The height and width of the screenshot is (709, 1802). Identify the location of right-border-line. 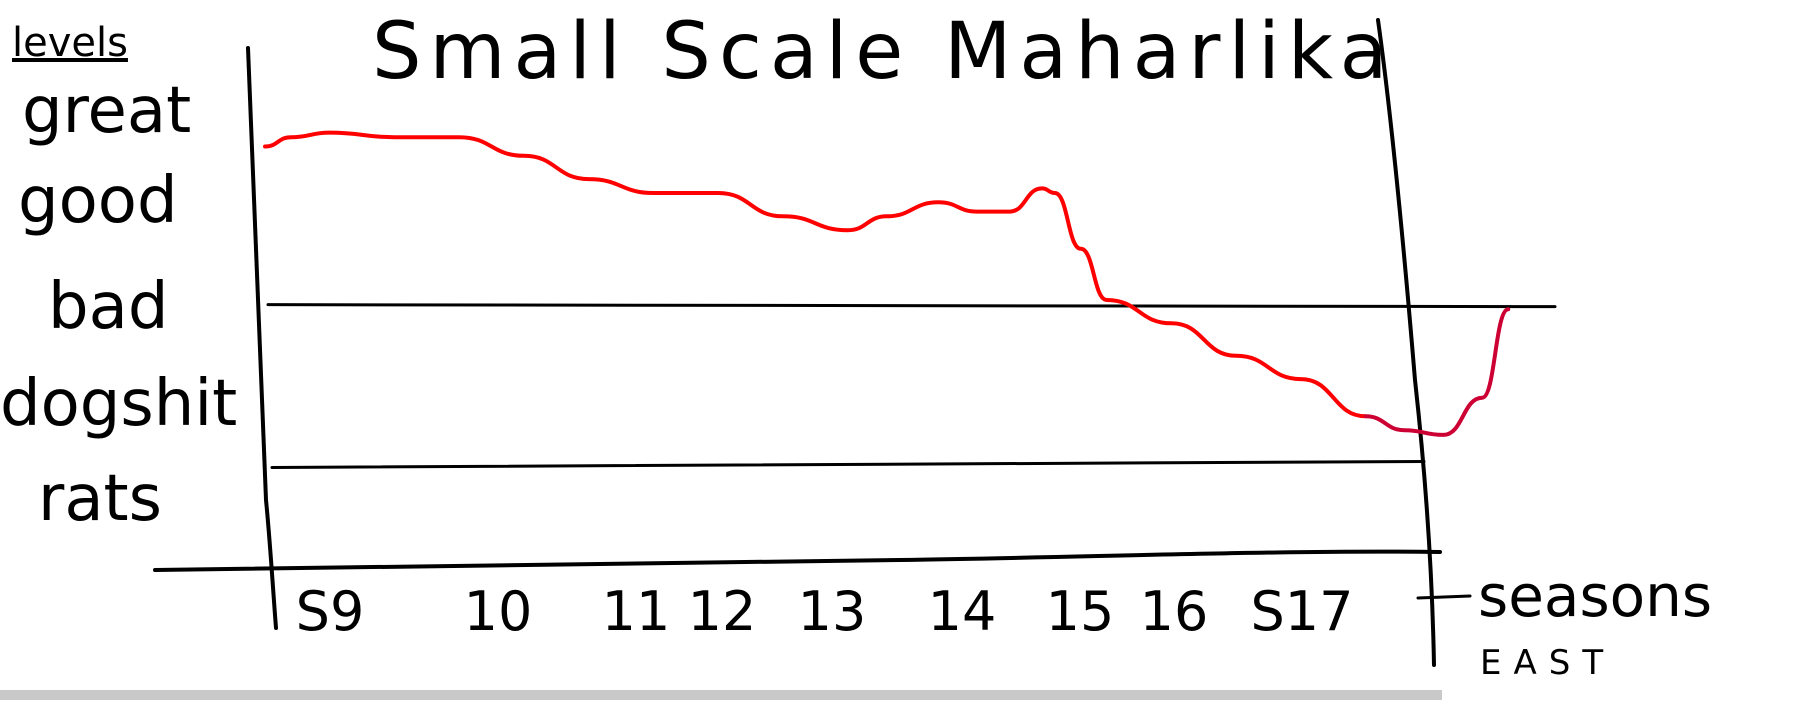
(1406, 342).